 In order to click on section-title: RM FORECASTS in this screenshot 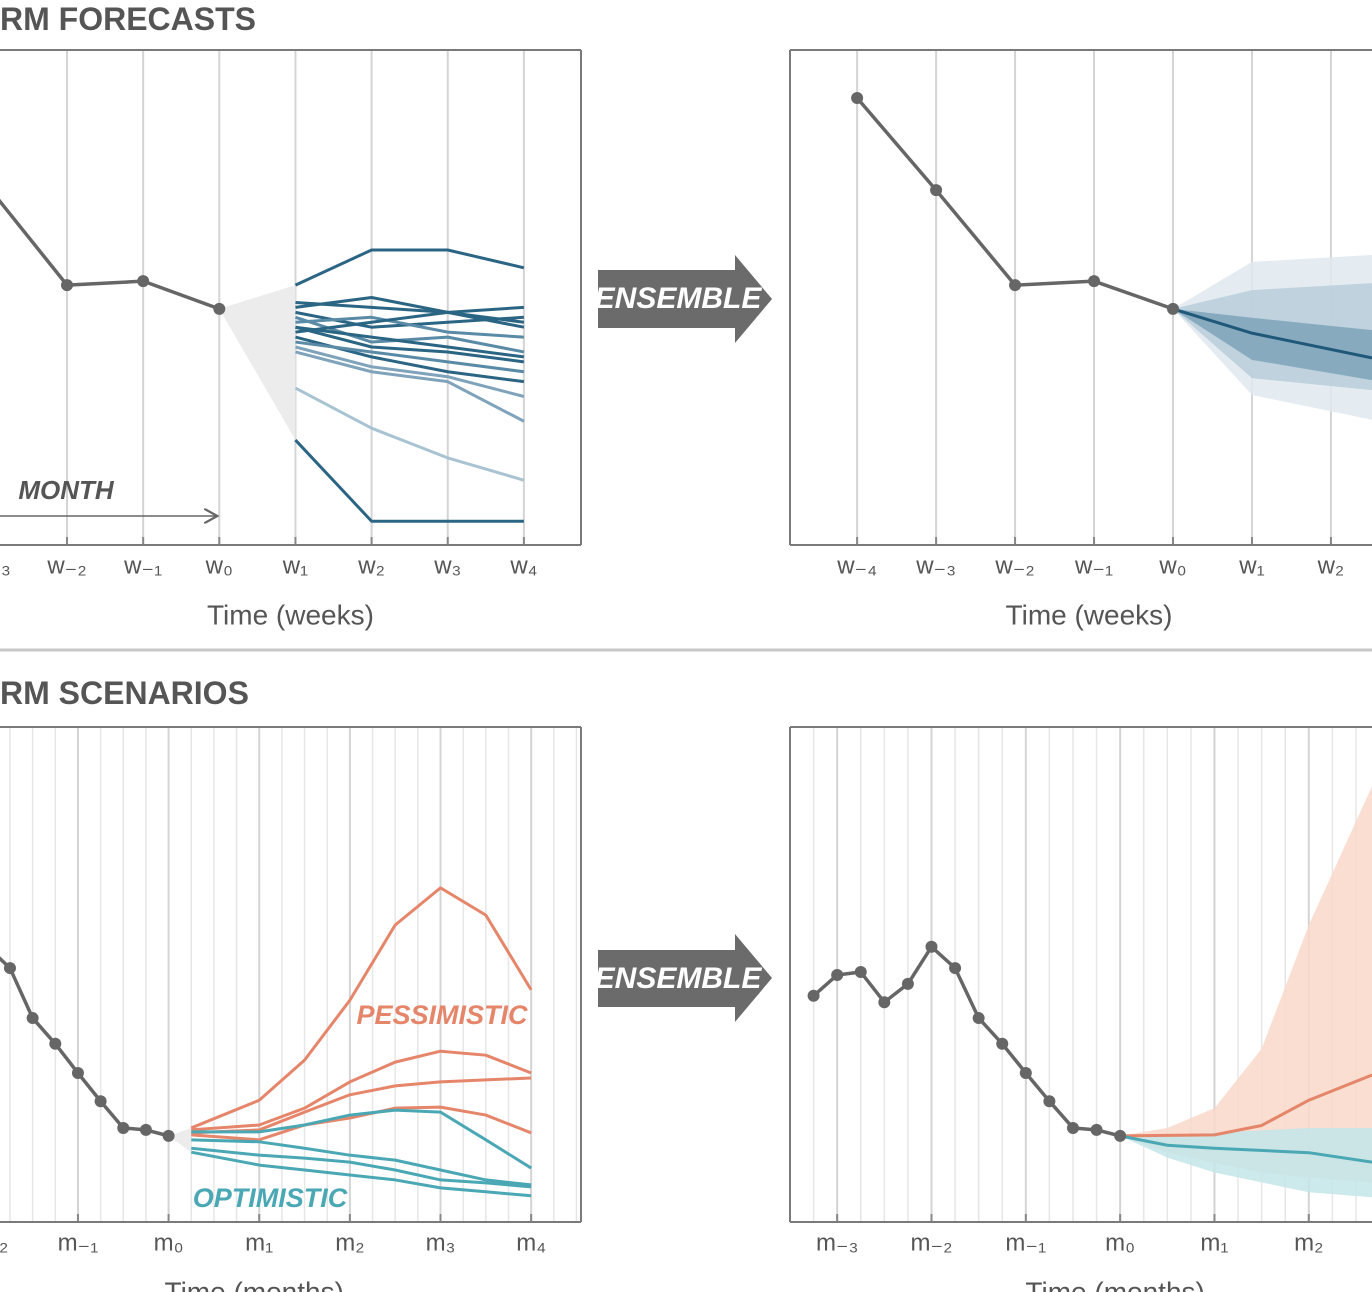, I will do `click(128, 19)`.